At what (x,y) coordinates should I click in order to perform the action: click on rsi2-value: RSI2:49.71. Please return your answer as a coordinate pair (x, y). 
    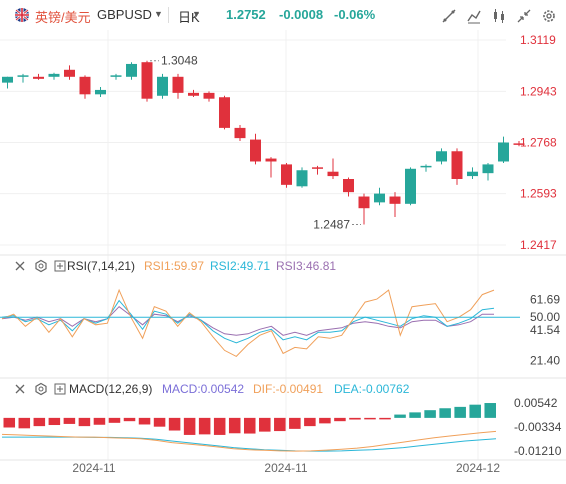
    Looking at the image, I should click on (240, 266).